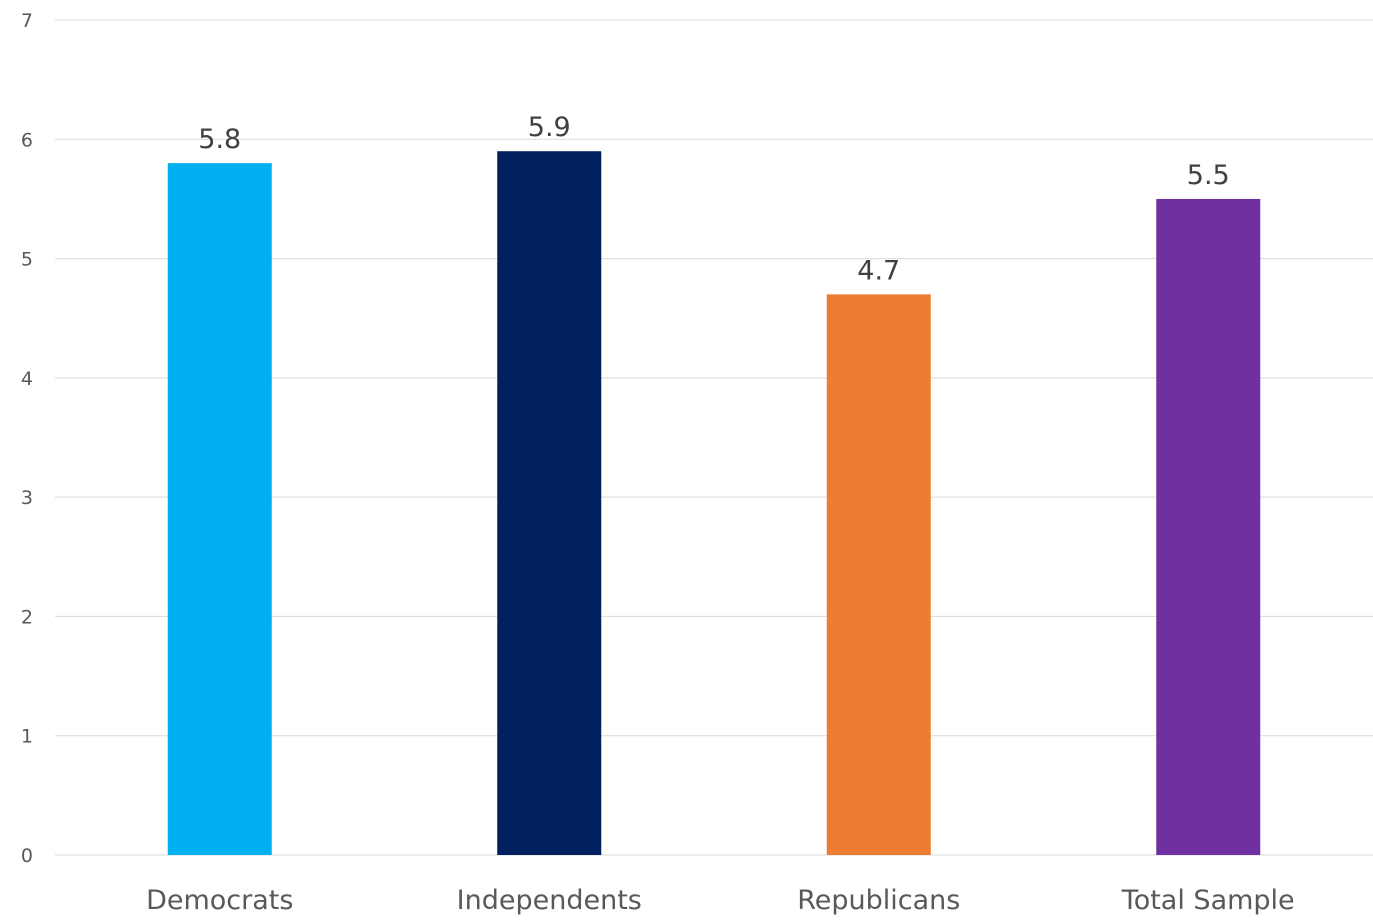 The image size is (1373, 920). What do you see at coordinates (27, 737) in the screenshot?
I see `y-tick-label: 1` at bounding box center [27, 737].